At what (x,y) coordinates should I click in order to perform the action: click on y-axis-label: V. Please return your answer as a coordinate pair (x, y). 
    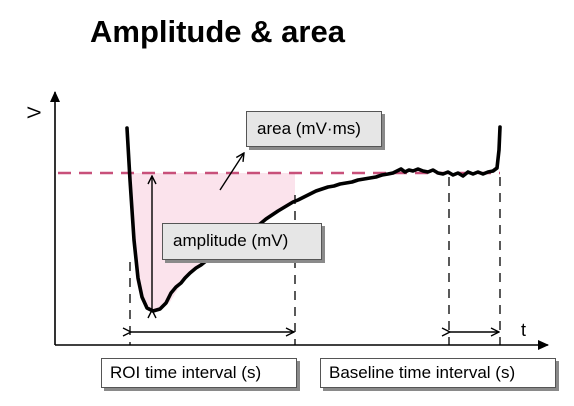
    Looking at the image, I should click on (34, 112).